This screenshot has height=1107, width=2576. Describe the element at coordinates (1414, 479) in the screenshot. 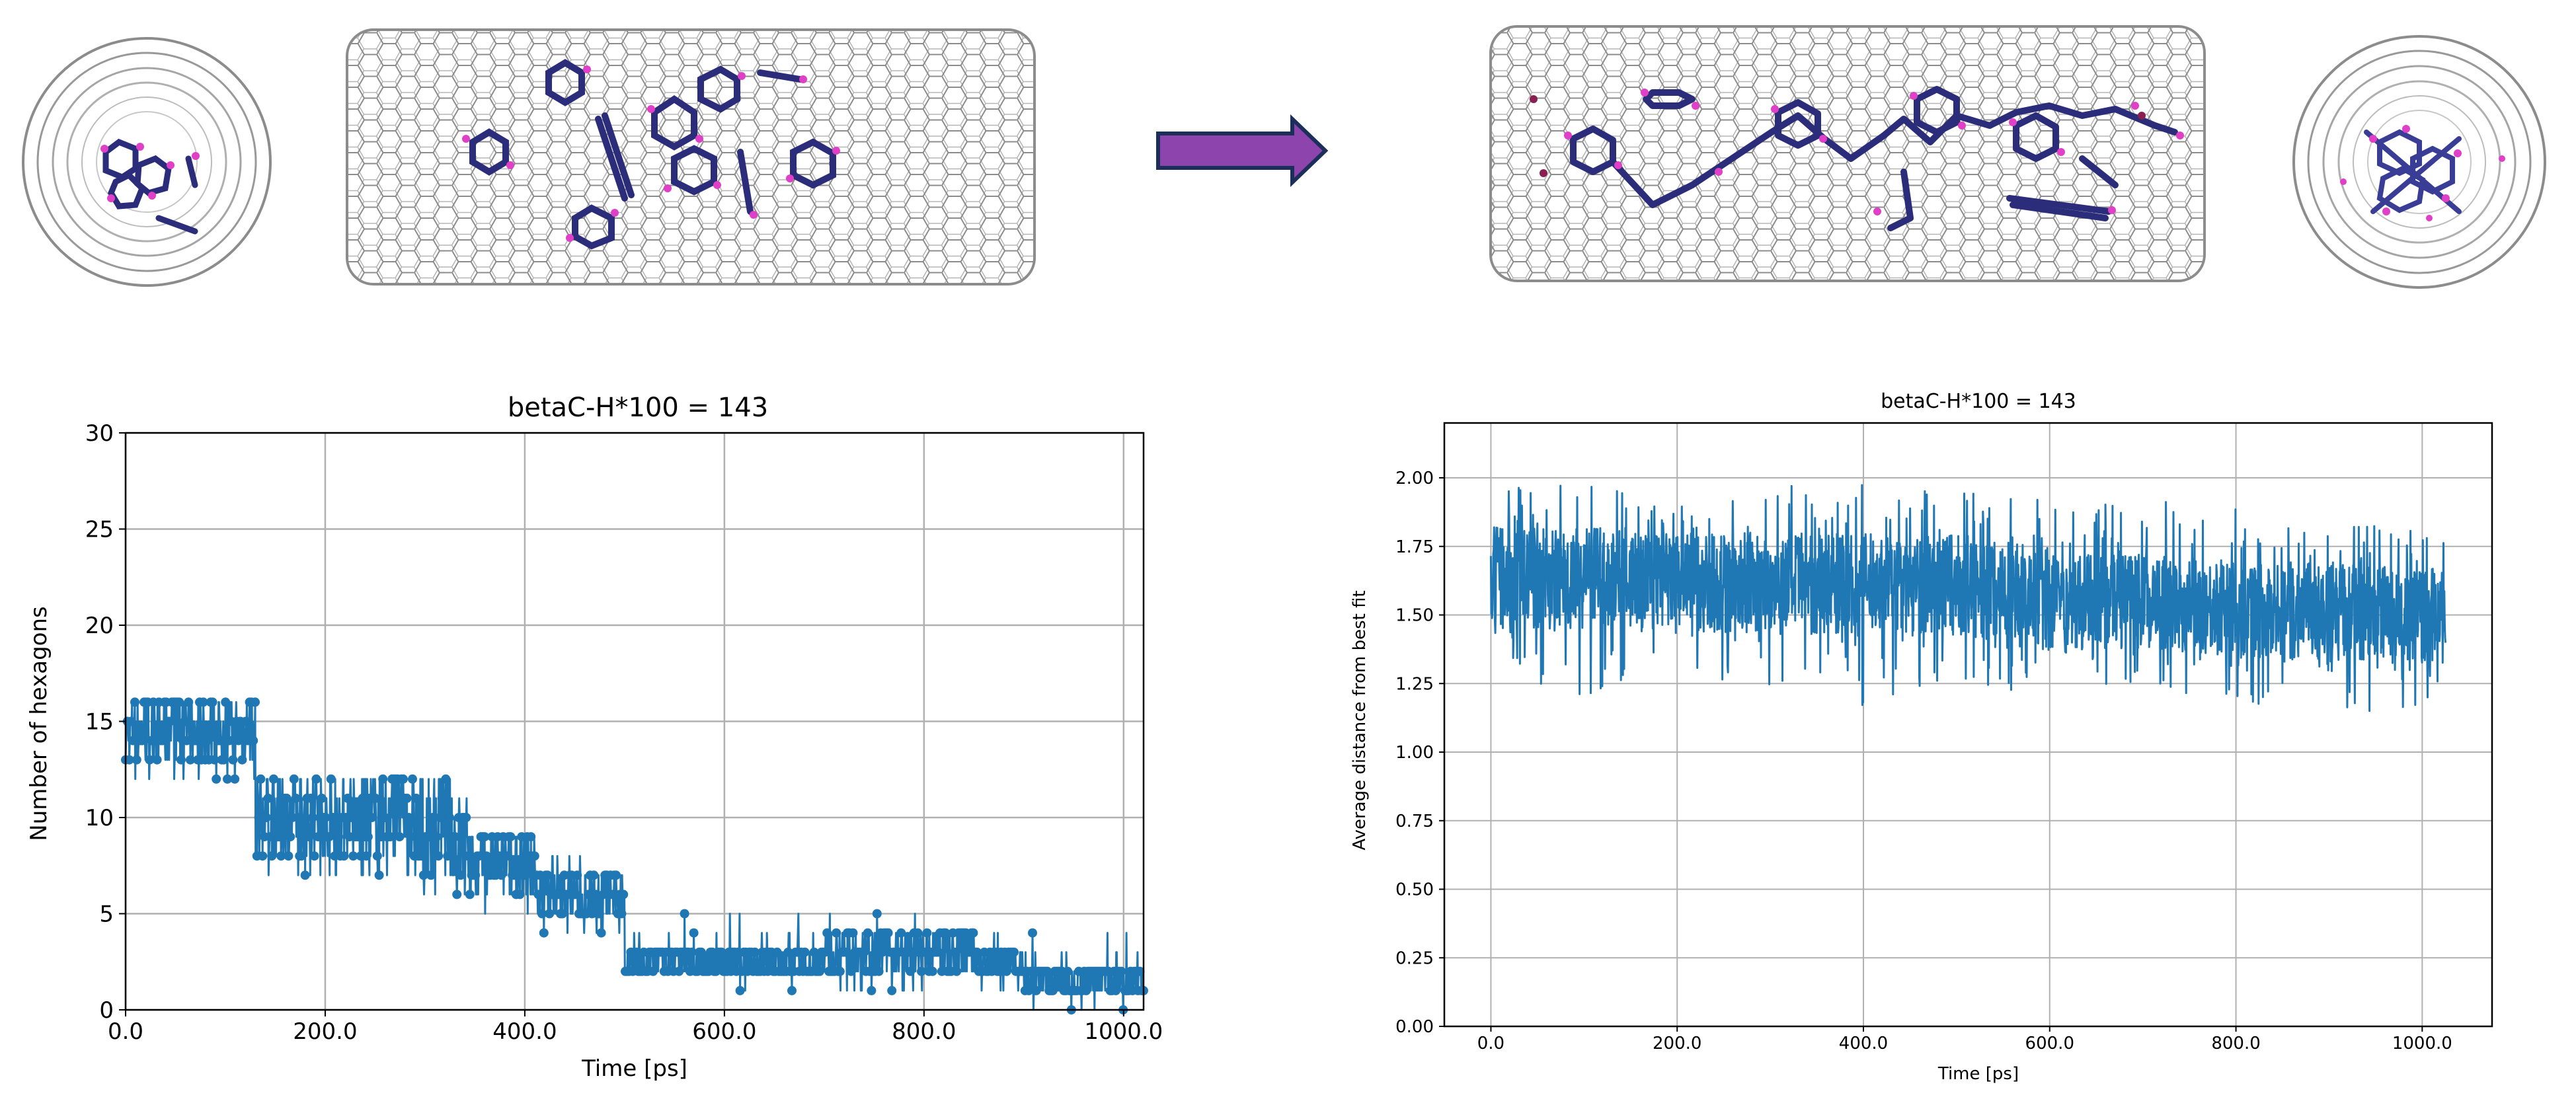

I see `y-tick-label: 2.00` at that location.